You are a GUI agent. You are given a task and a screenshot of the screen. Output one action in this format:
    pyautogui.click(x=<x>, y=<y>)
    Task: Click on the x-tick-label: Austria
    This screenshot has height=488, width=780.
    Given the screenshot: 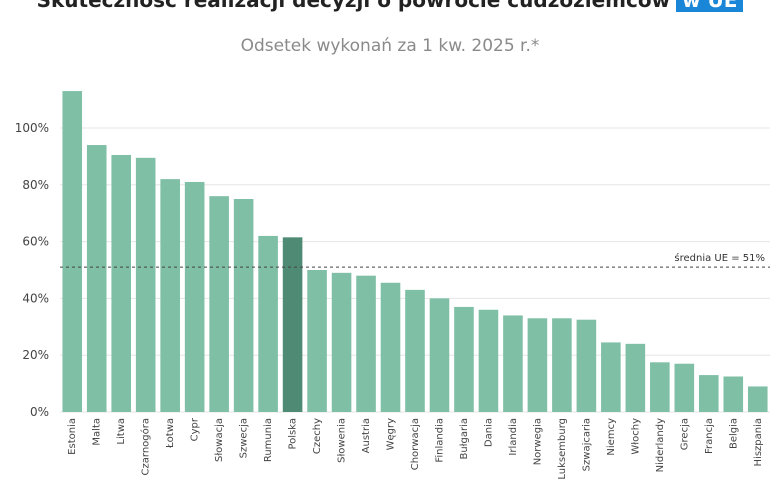 What is the action you would take?
    pyautogui.click(x=366, y=435)
    